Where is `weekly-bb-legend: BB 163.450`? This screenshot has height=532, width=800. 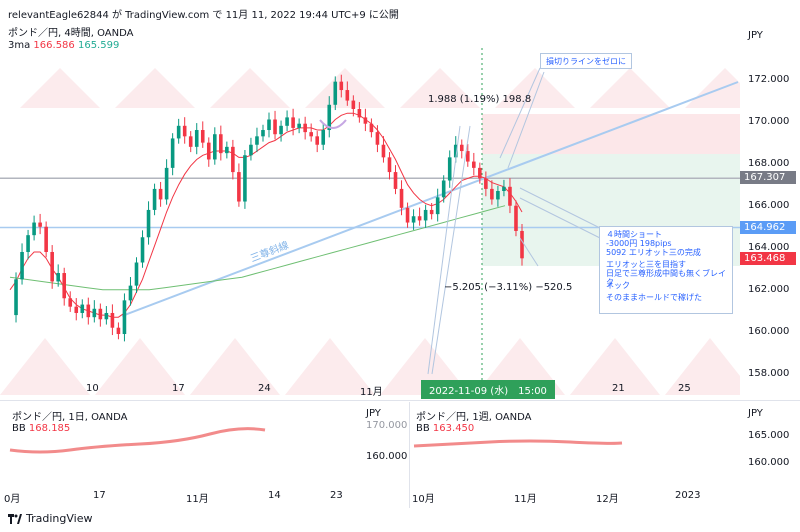
weekly-bb-legend: BB 163.450 is located at coordinates (445, 428).